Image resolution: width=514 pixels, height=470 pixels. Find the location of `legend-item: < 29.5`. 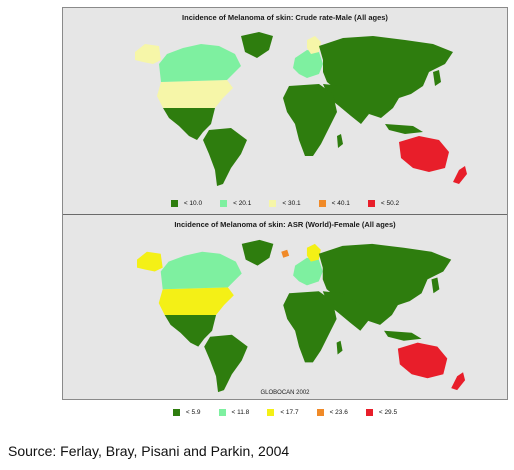

legend-item: < 29.5 is located at coordinates (381, 412).